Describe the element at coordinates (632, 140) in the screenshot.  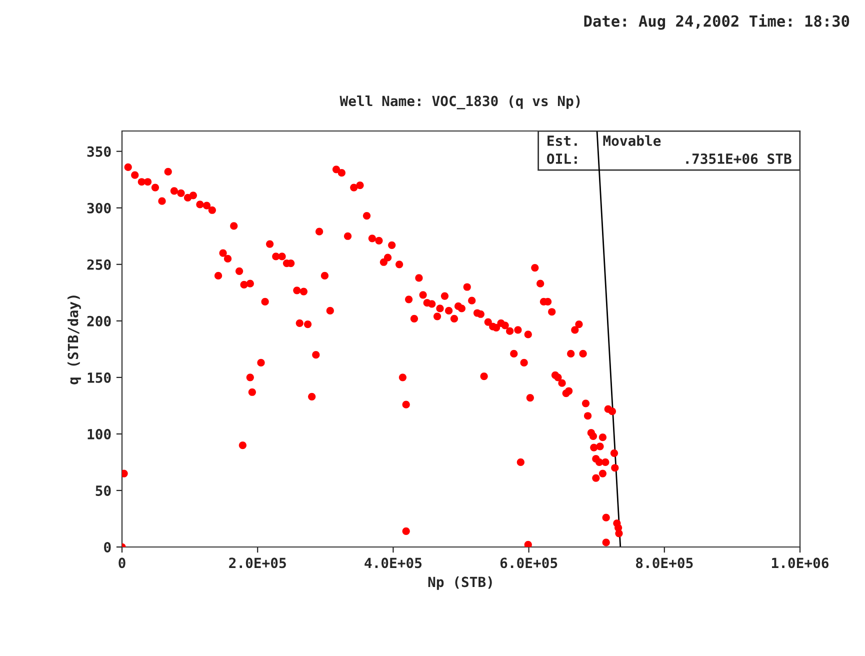
I see `annotation: Movable` at that location.